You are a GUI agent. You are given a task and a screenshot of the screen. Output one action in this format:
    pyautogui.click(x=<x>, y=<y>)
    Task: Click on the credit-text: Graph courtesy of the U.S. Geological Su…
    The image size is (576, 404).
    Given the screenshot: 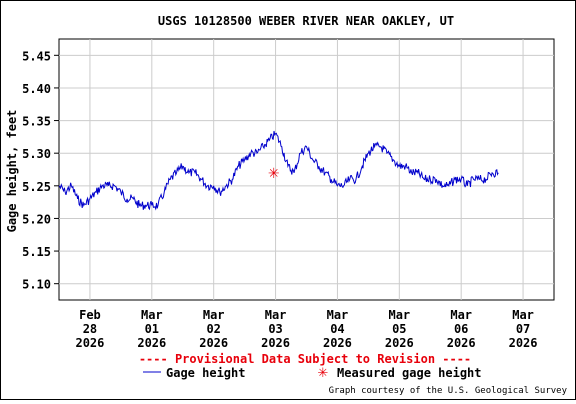 What is the action you would take?
    pyautogui.click(x=448, y=391)
    